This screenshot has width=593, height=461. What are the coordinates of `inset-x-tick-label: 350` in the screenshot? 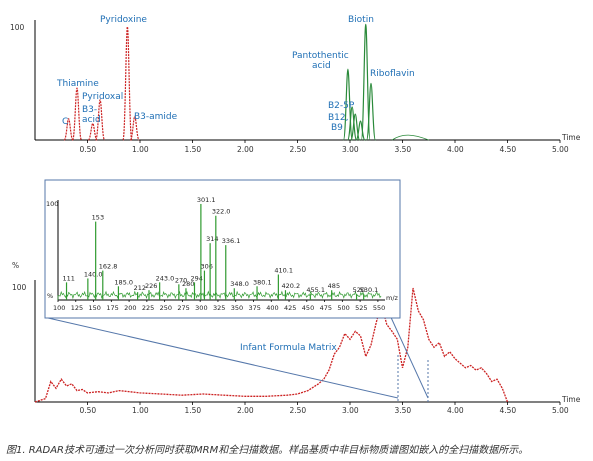 It's located at (237, 308).